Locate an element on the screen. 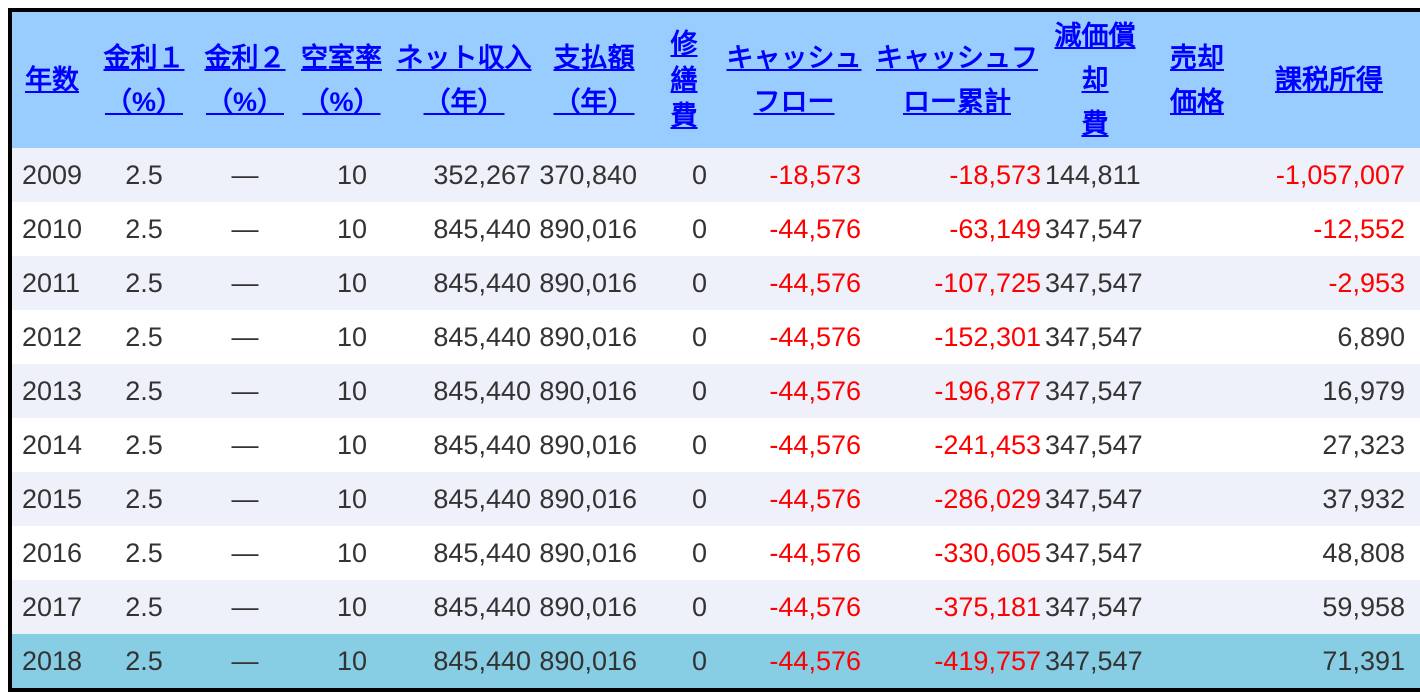 This screenshot has width=1420, height=693. cell-taxable_income: 59,958 is located at coordinates (1329, 607).